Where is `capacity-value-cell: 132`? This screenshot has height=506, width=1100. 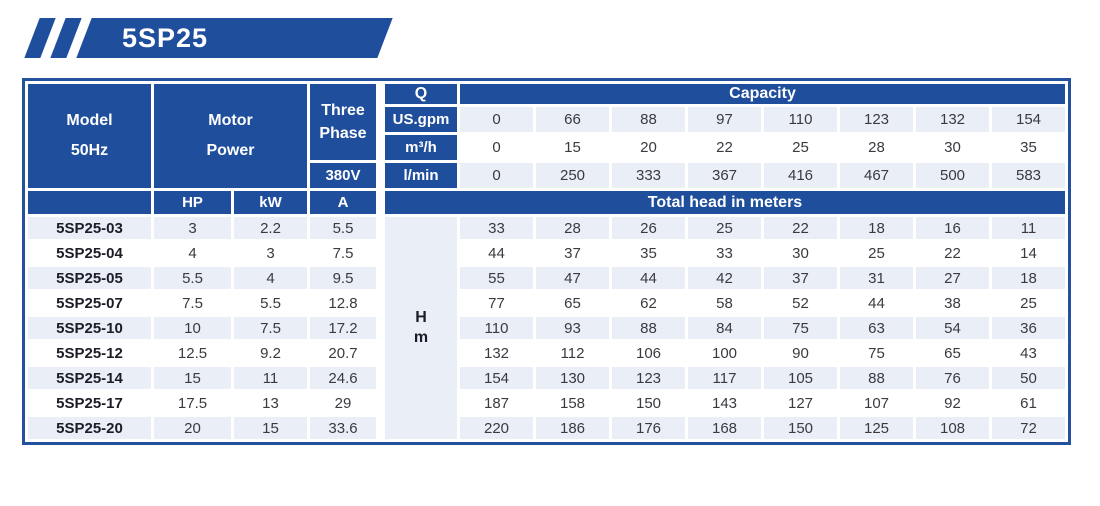 capacity-value-cell: 132 is located at coordinates (952, 119).